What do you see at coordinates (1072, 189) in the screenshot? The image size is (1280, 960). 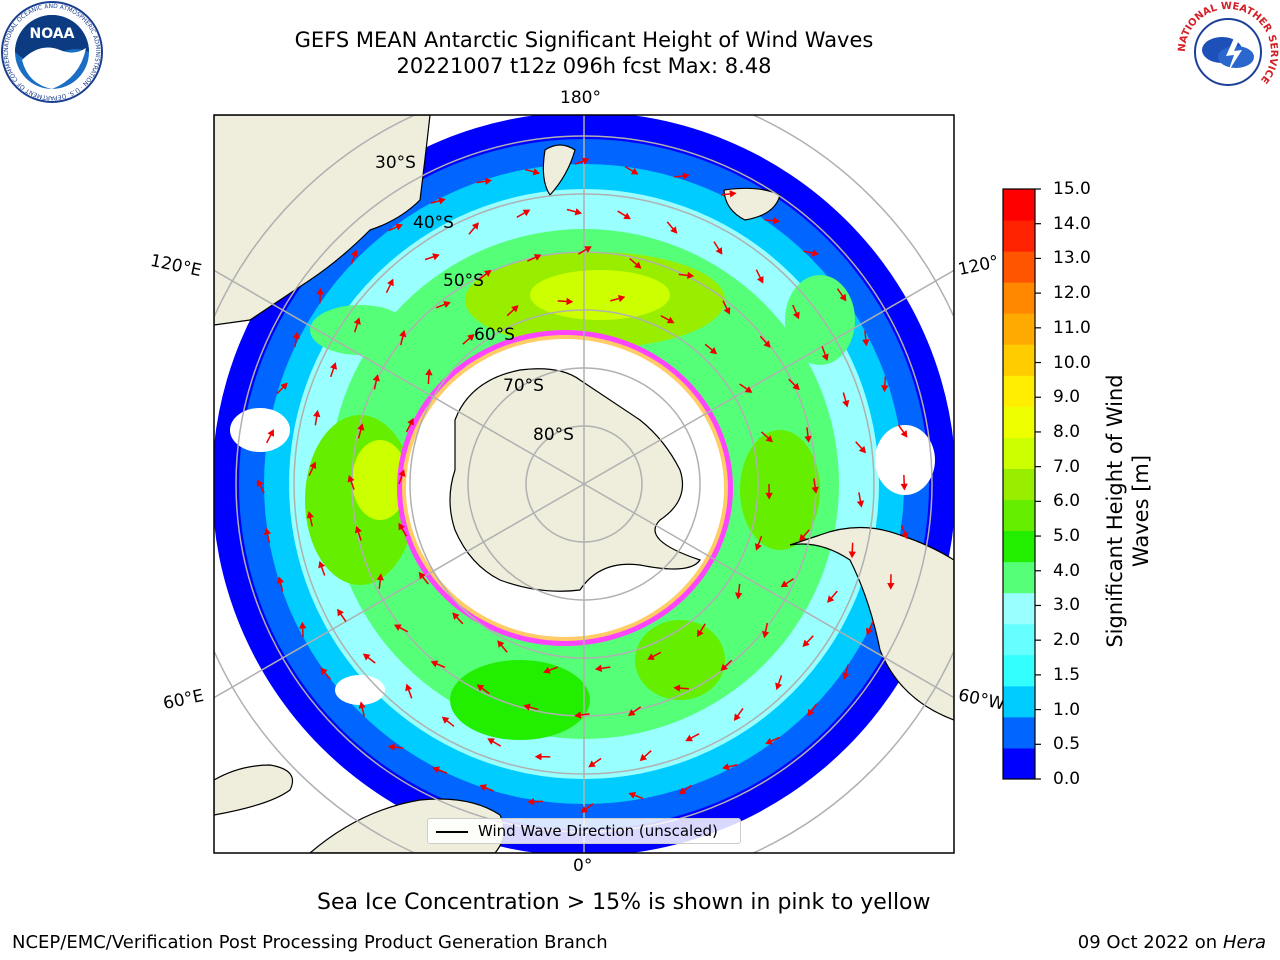 I see `colorbar-tick-label: 15.0` at bounding box center [1072, 189].